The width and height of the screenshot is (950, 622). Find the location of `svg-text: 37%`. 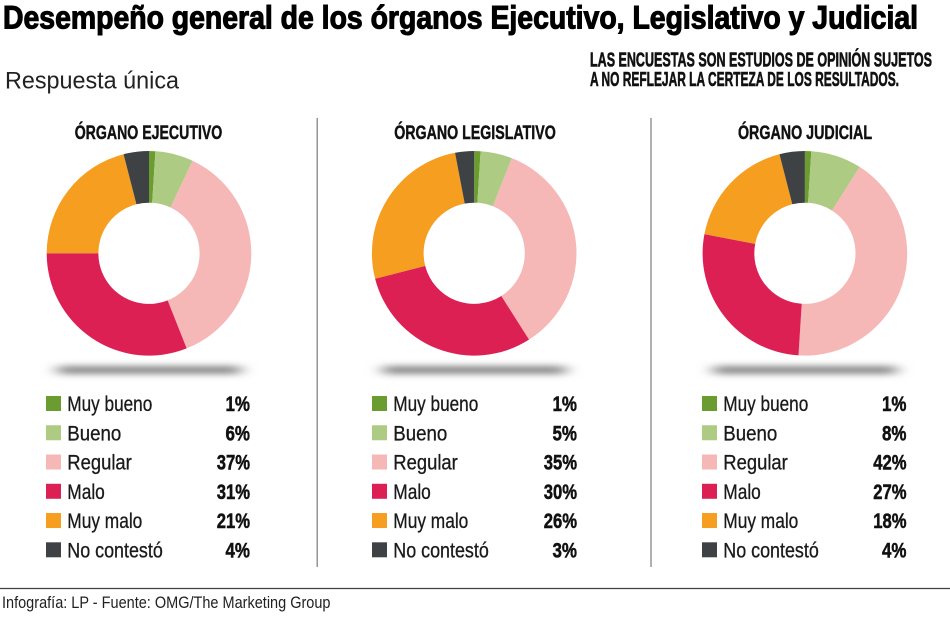

svg-text: 37% is located at coordinates (234, 463).